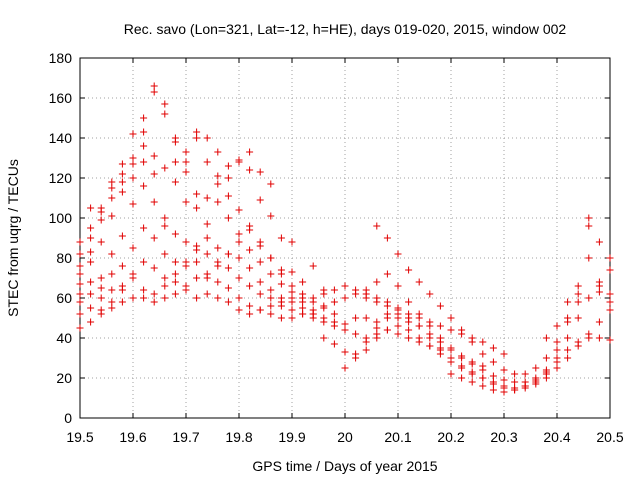 This screenshot has width=640, height=480. What do you see at coordinates (503, 437) in the screenshot?
I see `x-tick-label: 20.3` at bounding box center [503, 437].